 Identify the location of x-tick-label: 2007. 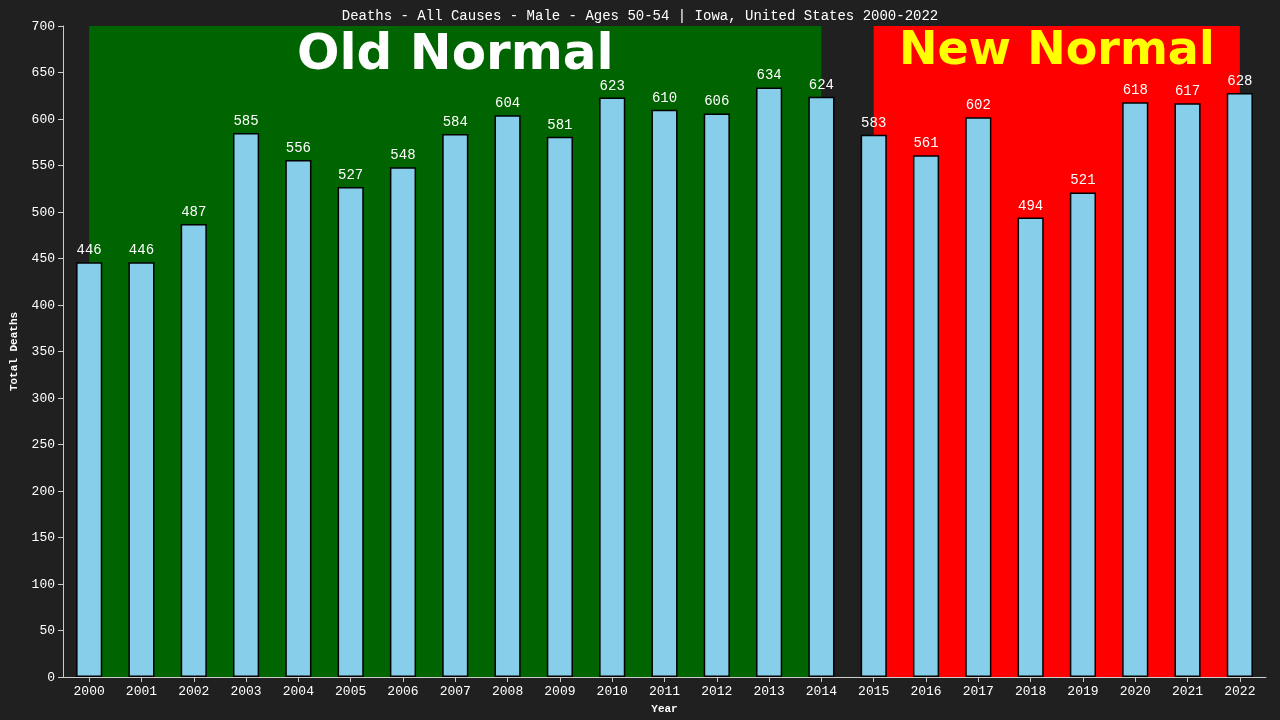
(455, 691).